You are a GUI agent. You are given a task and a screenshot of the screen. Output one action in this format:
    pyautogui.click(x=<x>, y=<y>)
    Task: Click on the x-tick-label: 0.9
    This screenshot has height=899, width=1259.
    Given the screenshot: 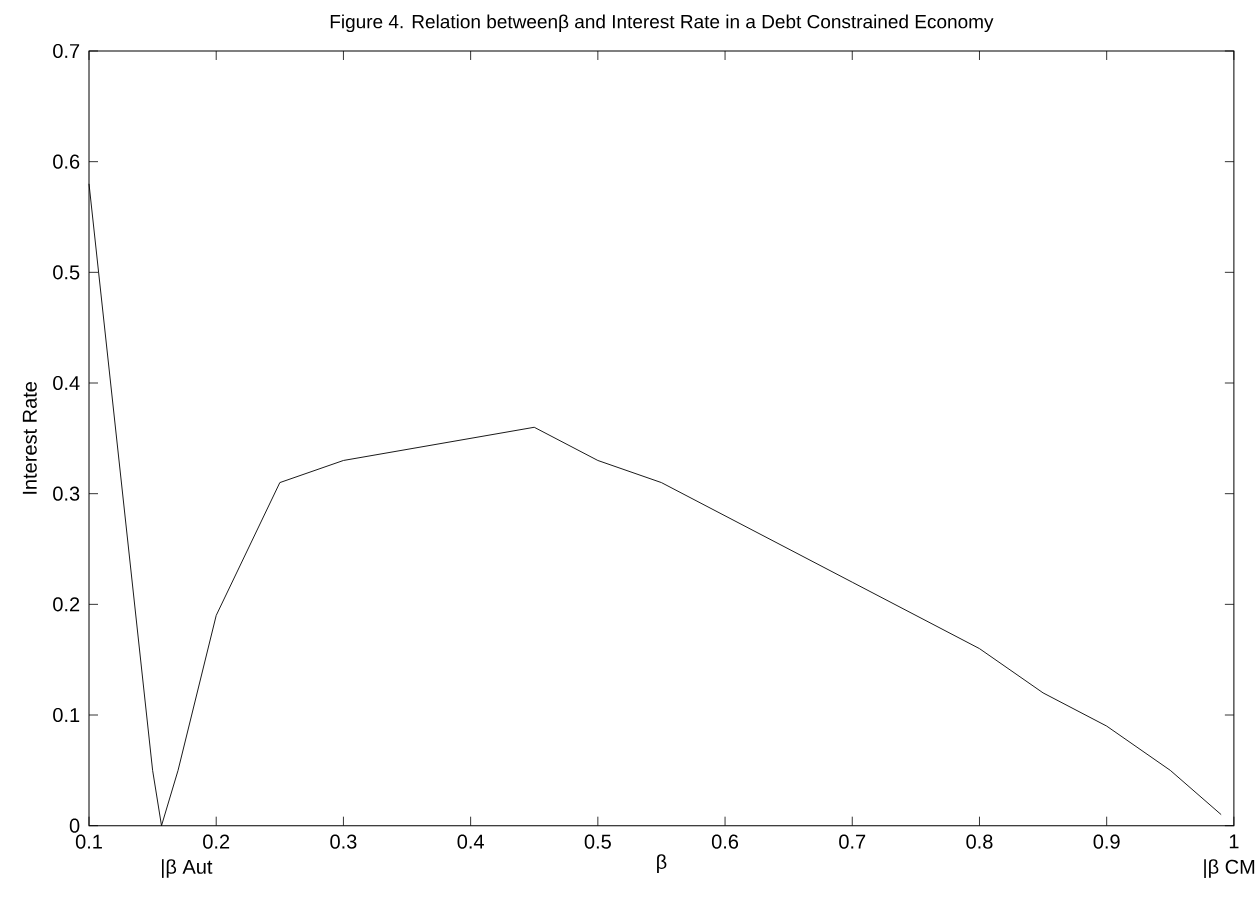 What is the action you would take?
    pyautogui.click(x=1106, y=841)
    